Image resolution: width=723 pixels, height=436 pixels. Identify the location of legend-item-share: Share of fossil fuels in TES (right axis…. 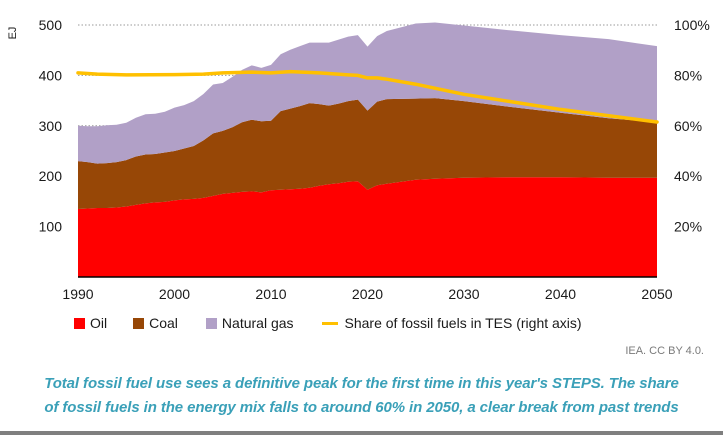
(451, 323).